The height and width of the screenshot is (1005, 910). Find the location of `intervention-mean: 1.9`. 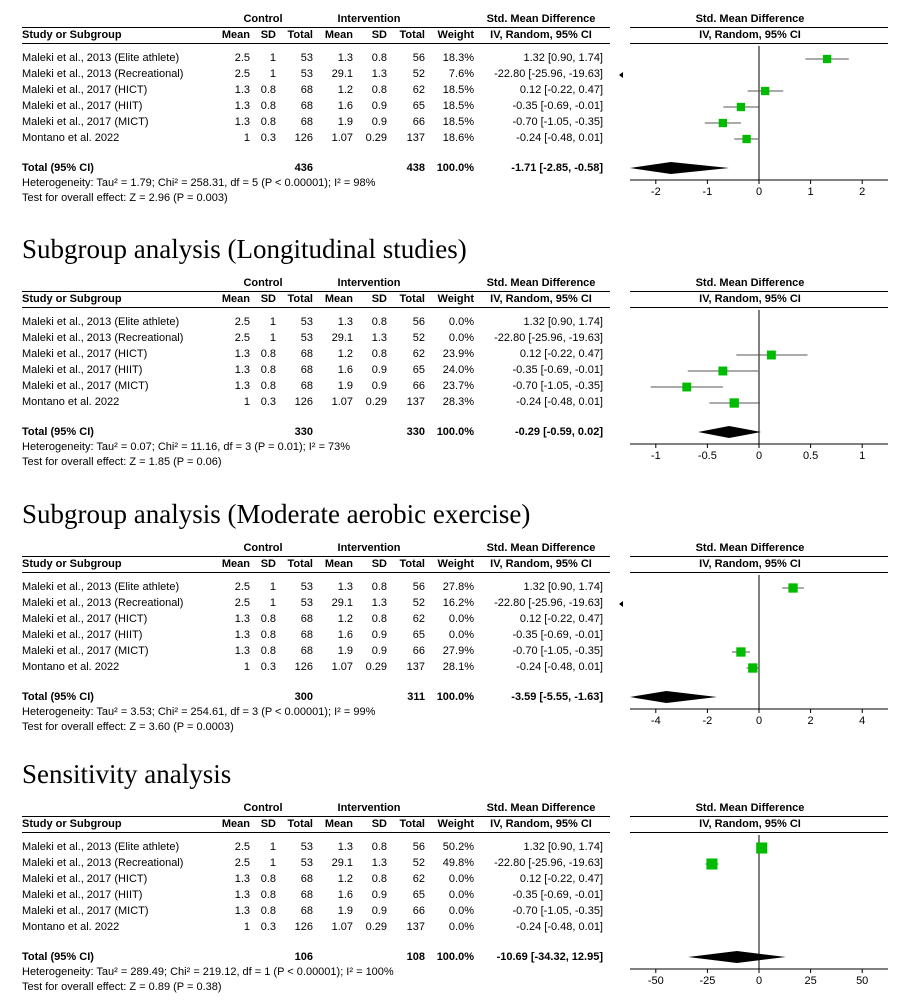

intervention-mean: 1.9 is located at coordinates (345, 911).